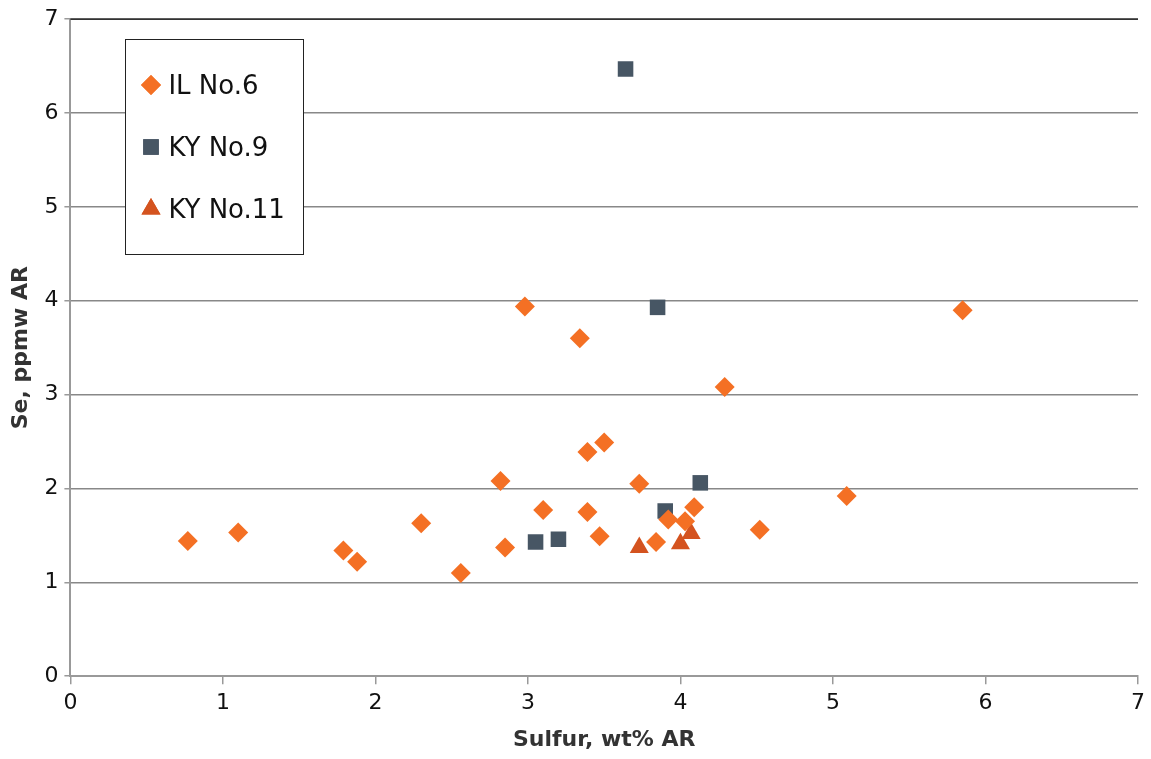 This screenshot has width=1151, height=759. I want to click on x-tick-label: 1, so click(222, 702).